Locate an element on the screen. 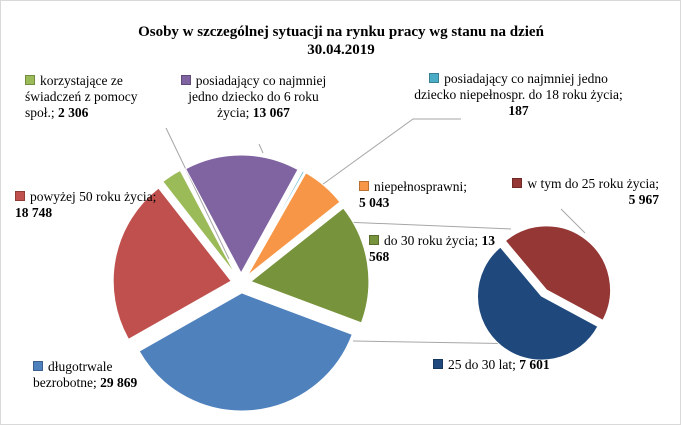  data-label: 25 do 30 lat; 7 601 is located at coordinates (528, 365).